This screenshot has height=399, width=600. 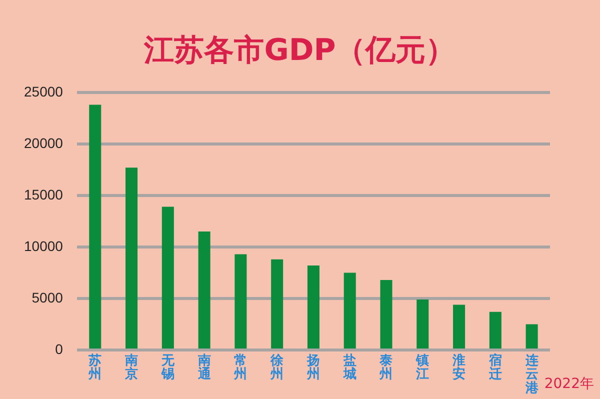 What do you see at coordinates (48, 297) in the screenshot?
I see `y-tick-label: 5000` at bounding box center [48, 297].